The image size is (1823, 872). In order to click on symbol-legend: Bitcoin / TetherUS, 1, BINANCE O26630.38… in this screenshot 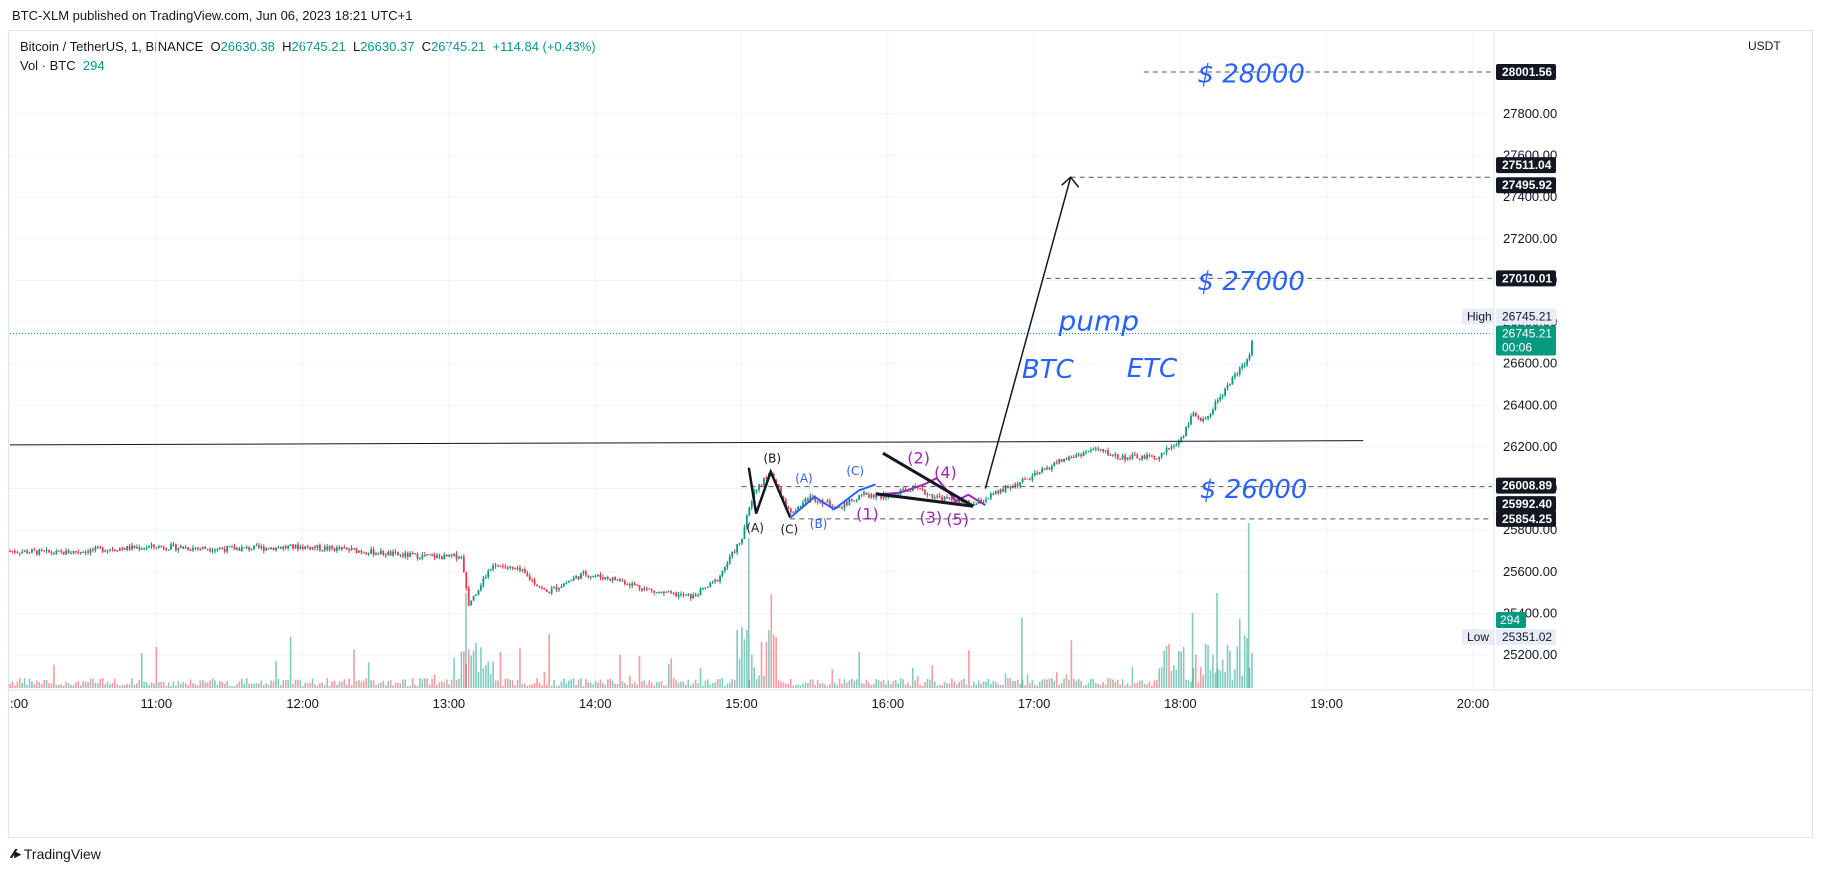, I will do `click(308, 46)`.